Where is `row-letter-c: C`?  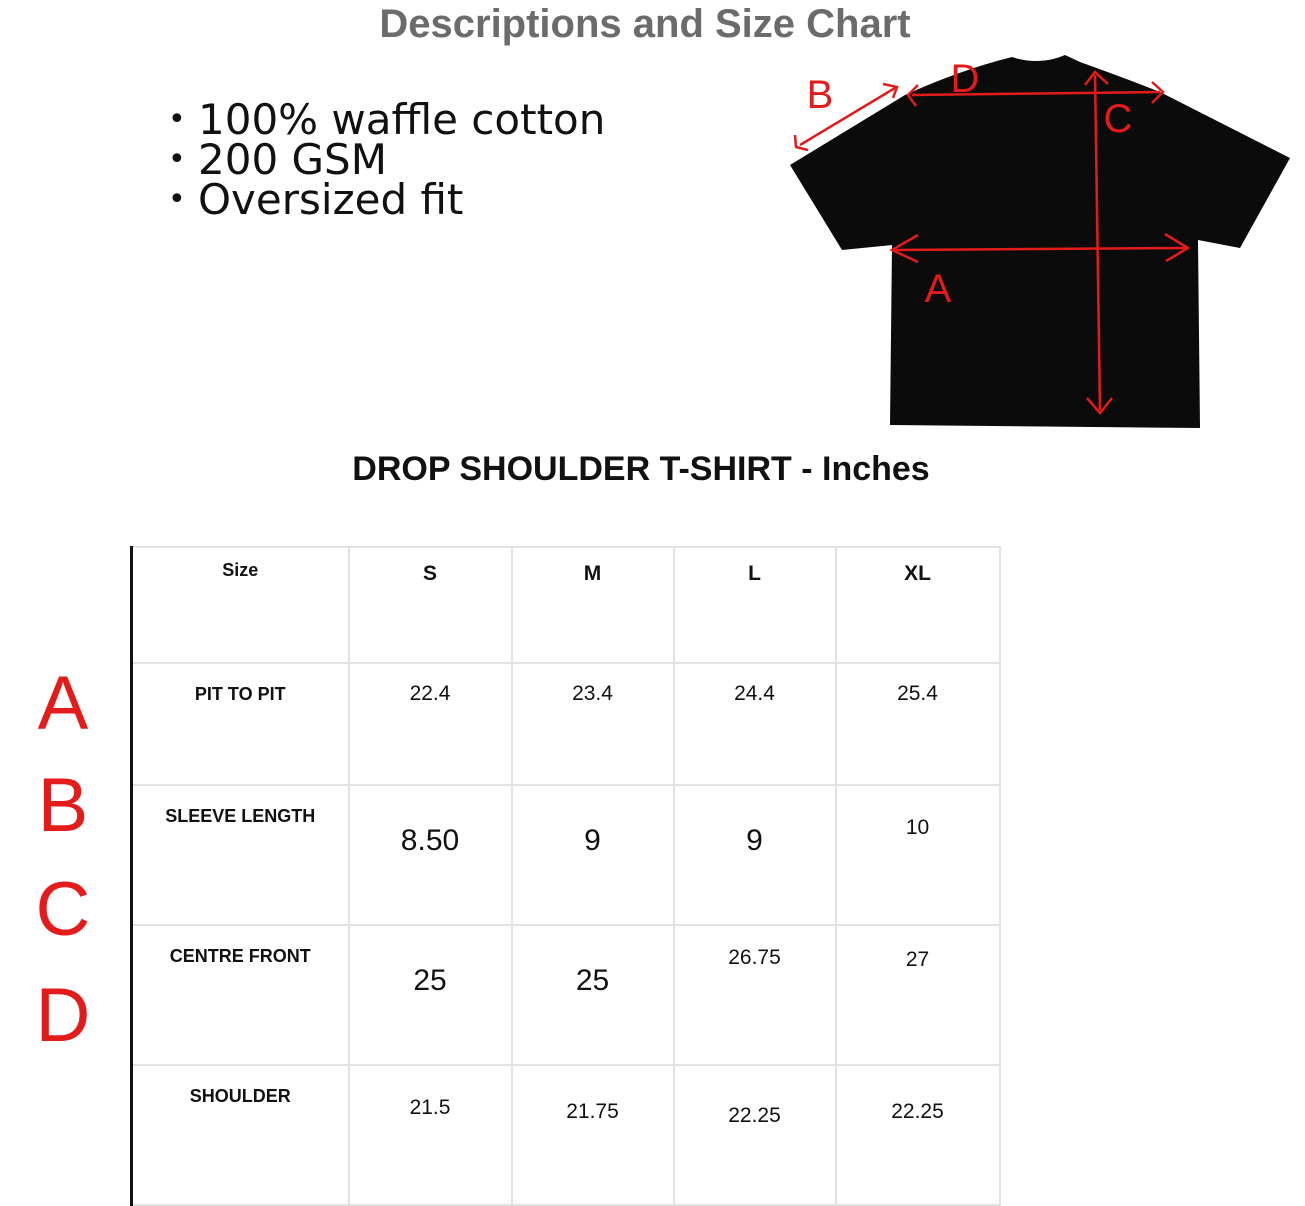
row-letter-c: C is located at coordinates (63, 909).